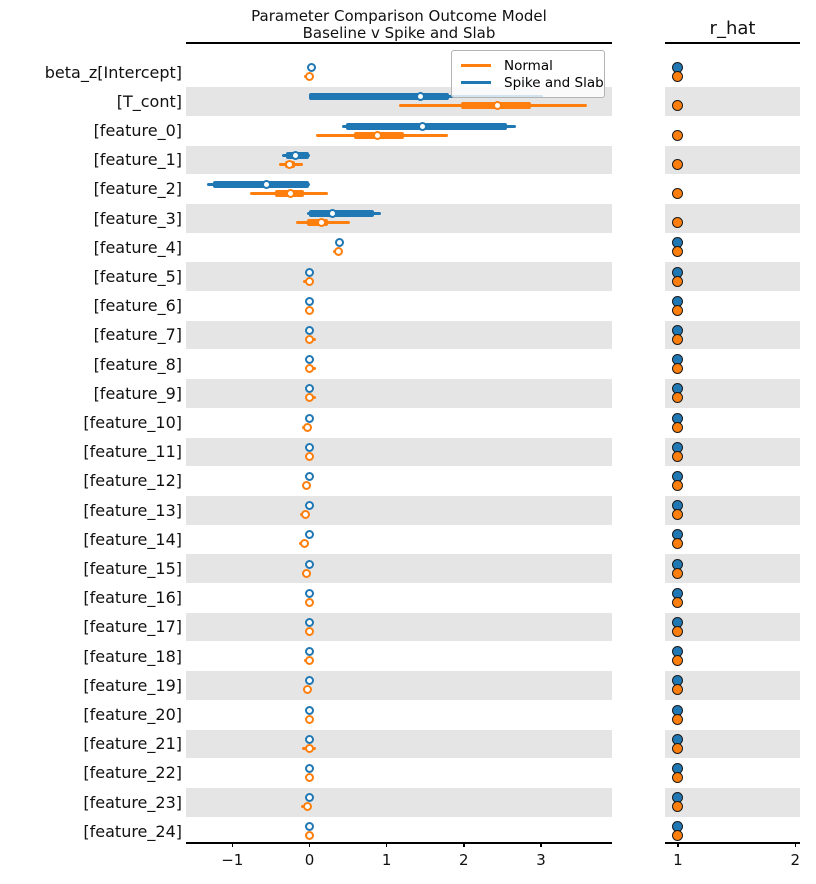  Describe the element at coordinates (137, 276) in the screenshot. I see `row-label: [feature_5]` at that location.